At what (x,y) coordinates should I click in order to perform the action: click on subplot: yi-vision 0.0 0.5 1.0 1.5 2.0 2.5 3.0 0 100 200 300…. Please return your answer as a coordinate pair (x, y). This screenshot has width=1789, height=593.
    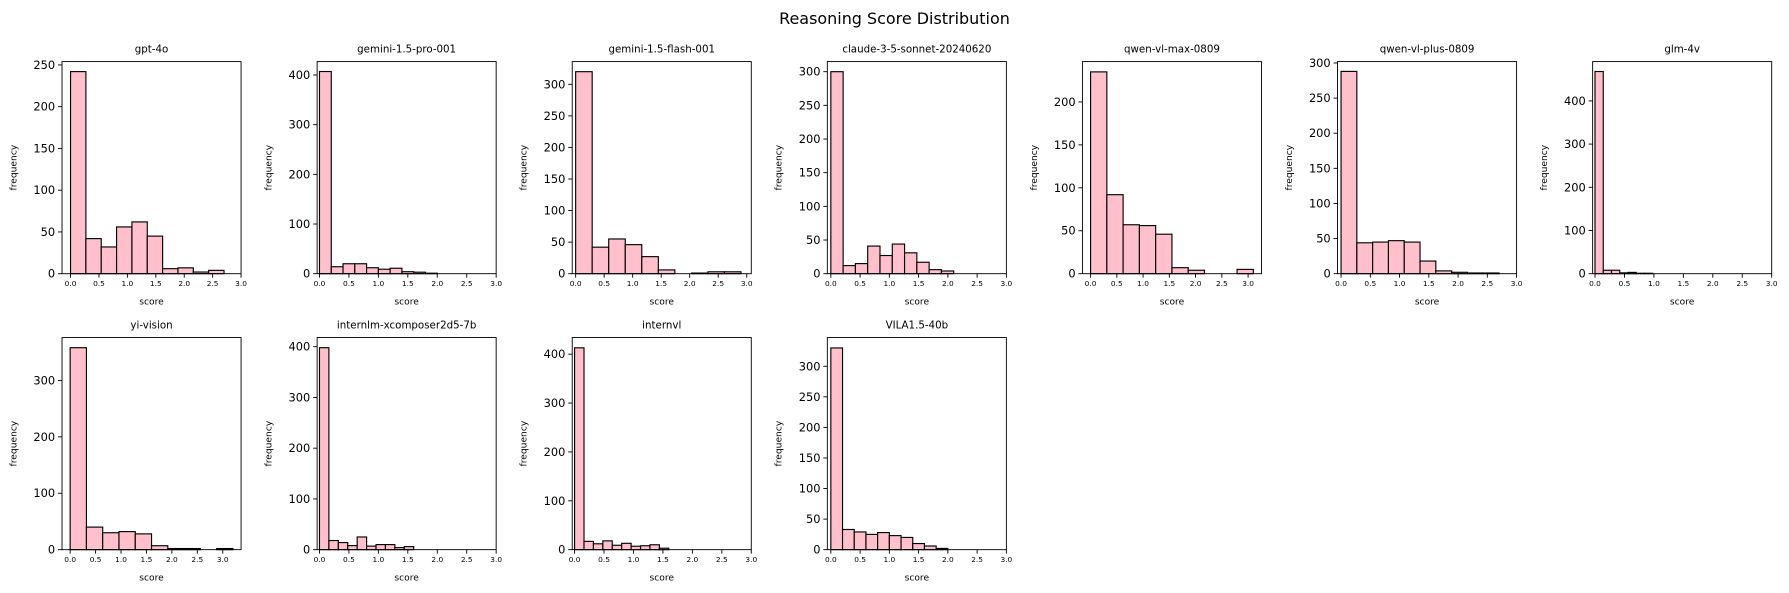
    Looking at the image, I should click on (125, 451).